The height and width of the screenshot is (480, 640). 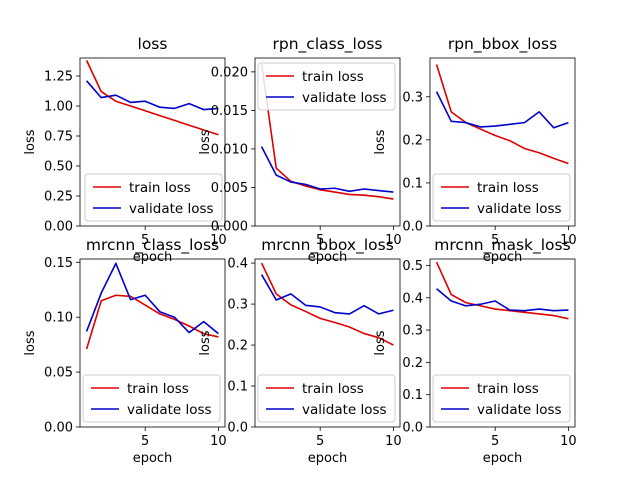 What do you see at coordinates (152, 245) in the screenshot?
I see `subplot-title: mrcnn_class_loss` at bounding box center [152, 245].